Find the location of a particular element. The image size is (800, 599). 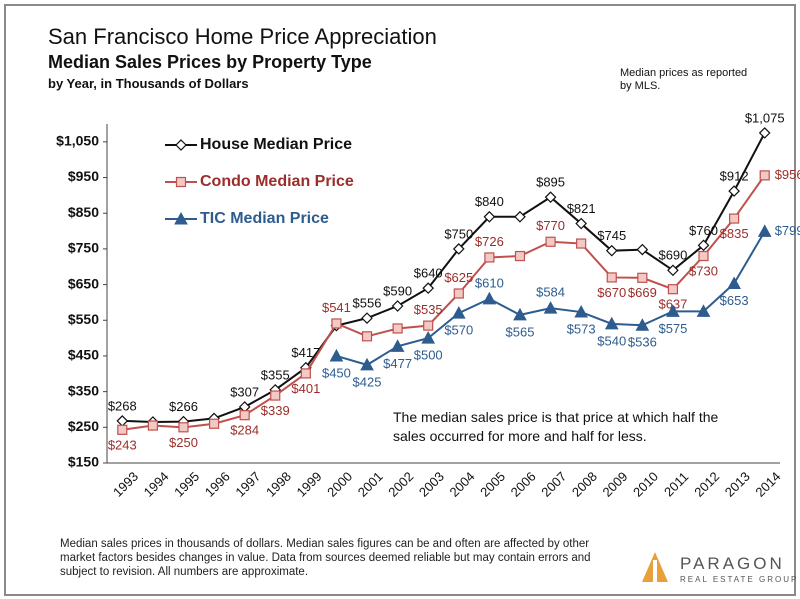

data-label: $653 is located at coordinates (734, 300).